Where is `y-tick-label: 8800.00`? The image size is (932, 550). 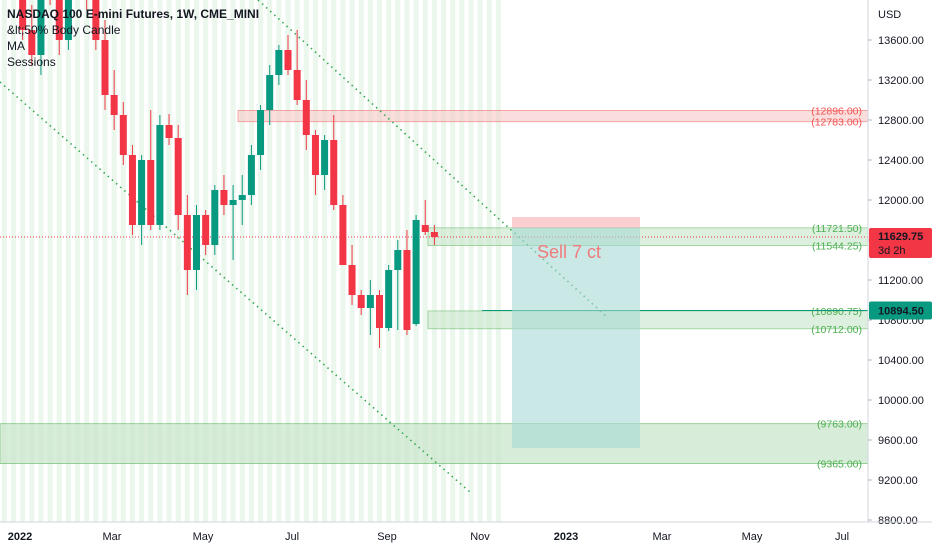 y-tick-label: 8800.00 is located at coordinates (898, 521).